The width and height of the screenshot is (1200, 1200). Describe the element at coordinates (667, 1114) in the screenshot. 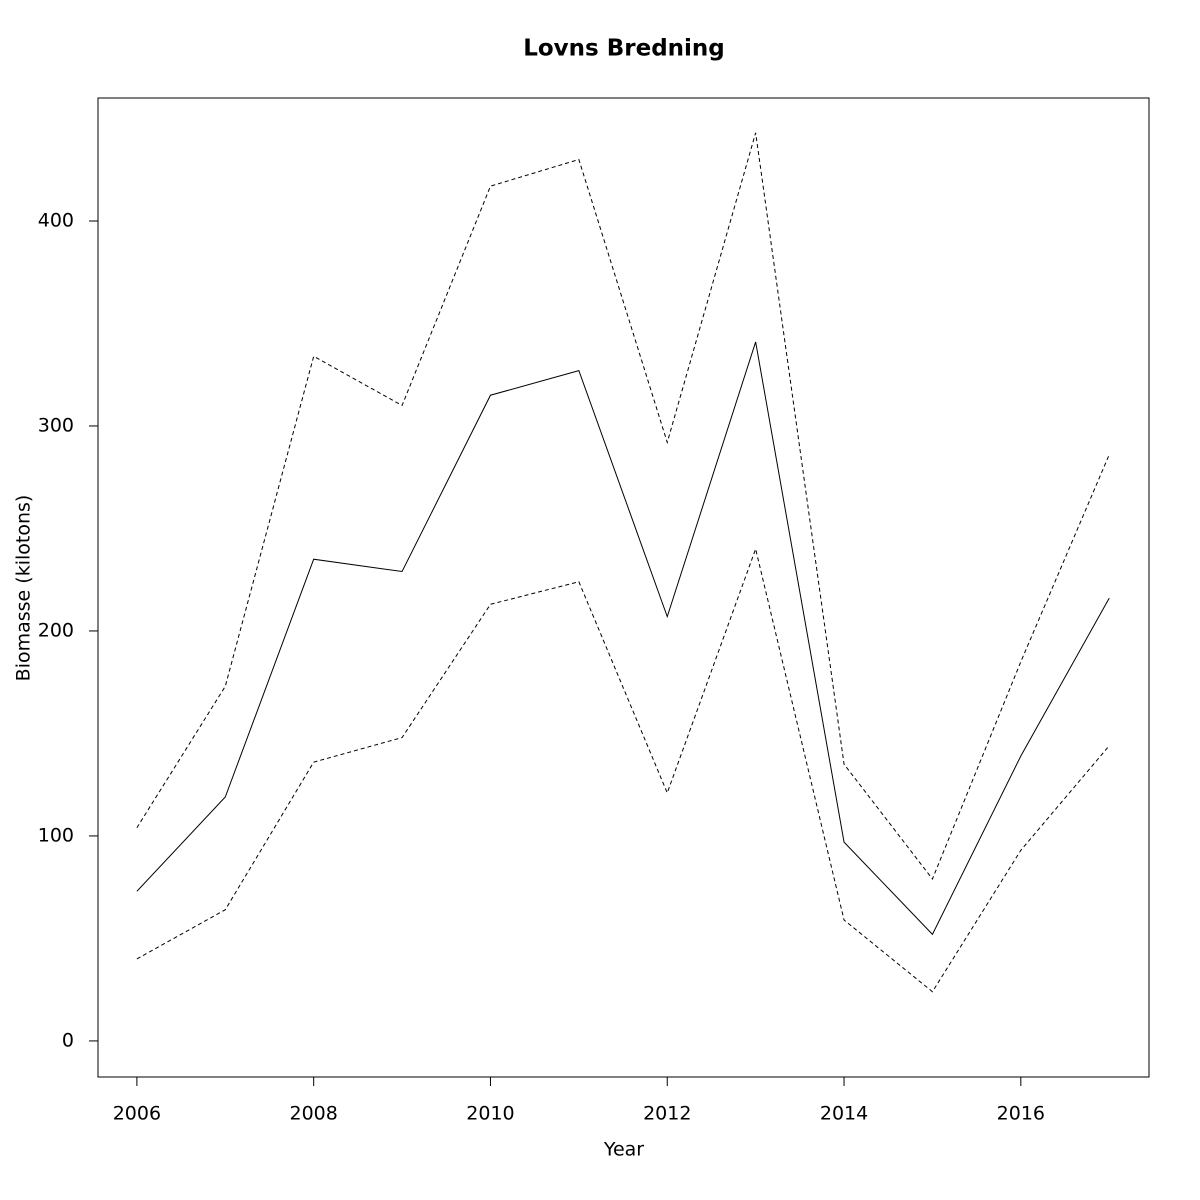

I see `x-tick-label: 2012` at that location.